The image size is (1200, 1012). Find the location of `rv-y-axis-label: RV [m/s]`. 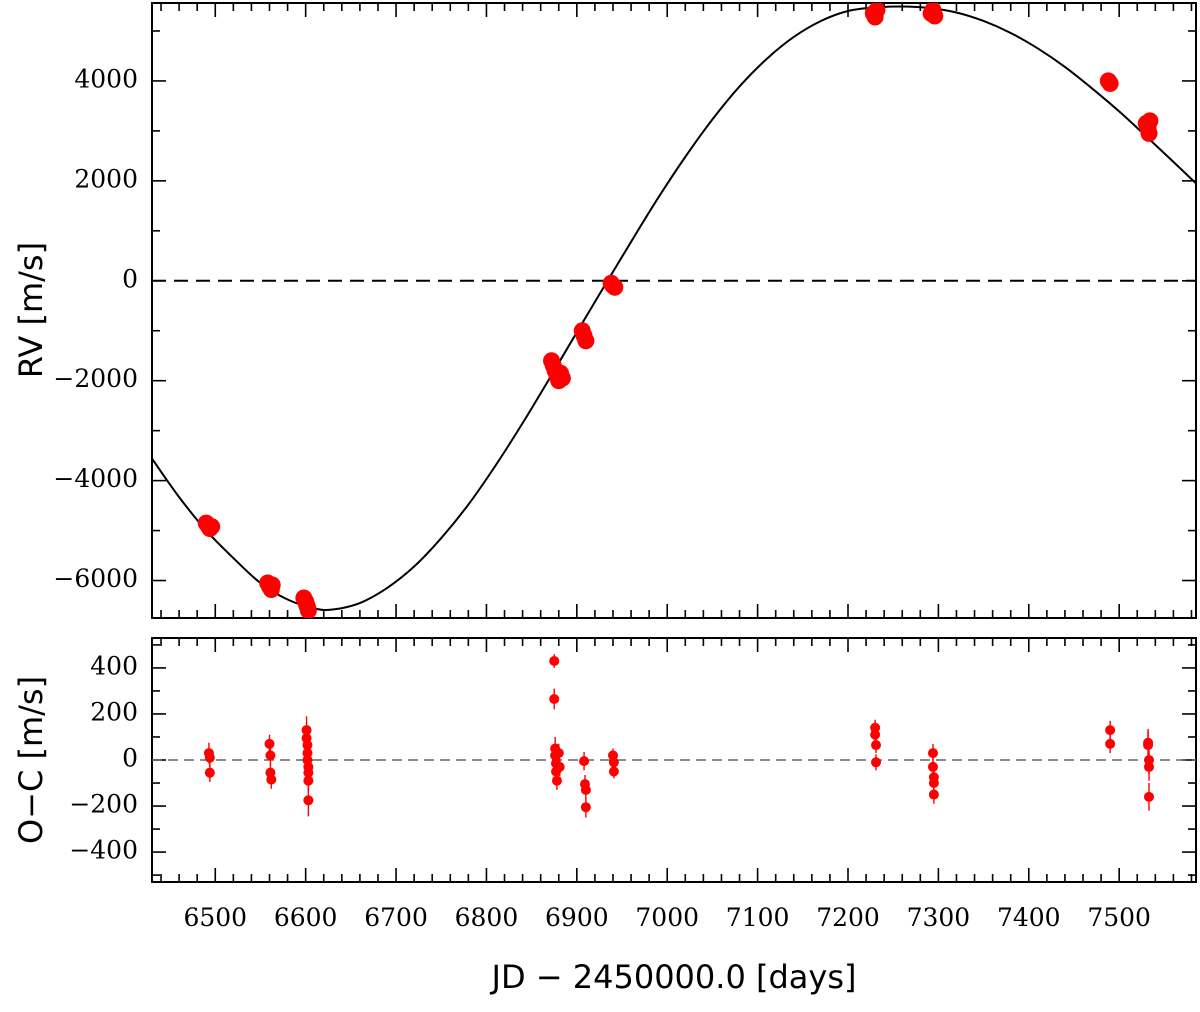

rv-y-axis-label: RV [m/s] is located at coordinates (31, 310).